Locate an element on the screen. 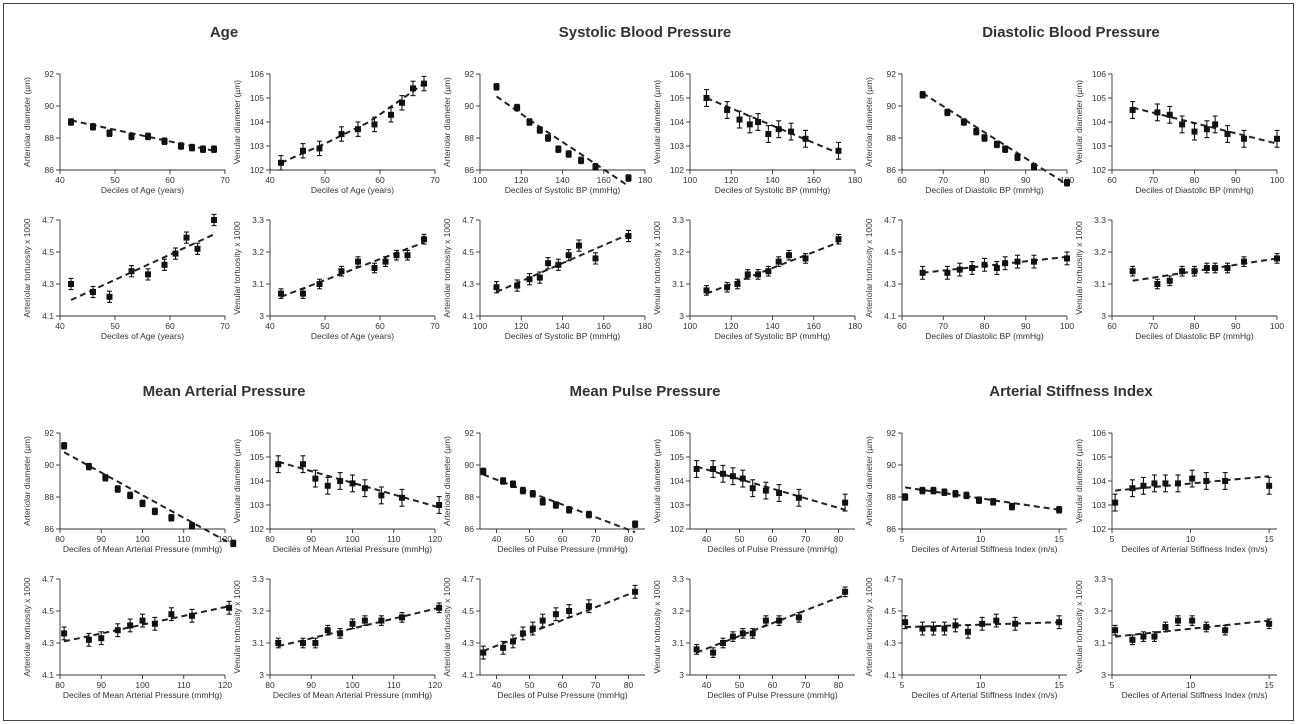 The width and height of the screenshot is (1297, 724). x-axis-label: Deciles of Mean Arterial Pressure (mmHg) is located at coordinates (352, 695).